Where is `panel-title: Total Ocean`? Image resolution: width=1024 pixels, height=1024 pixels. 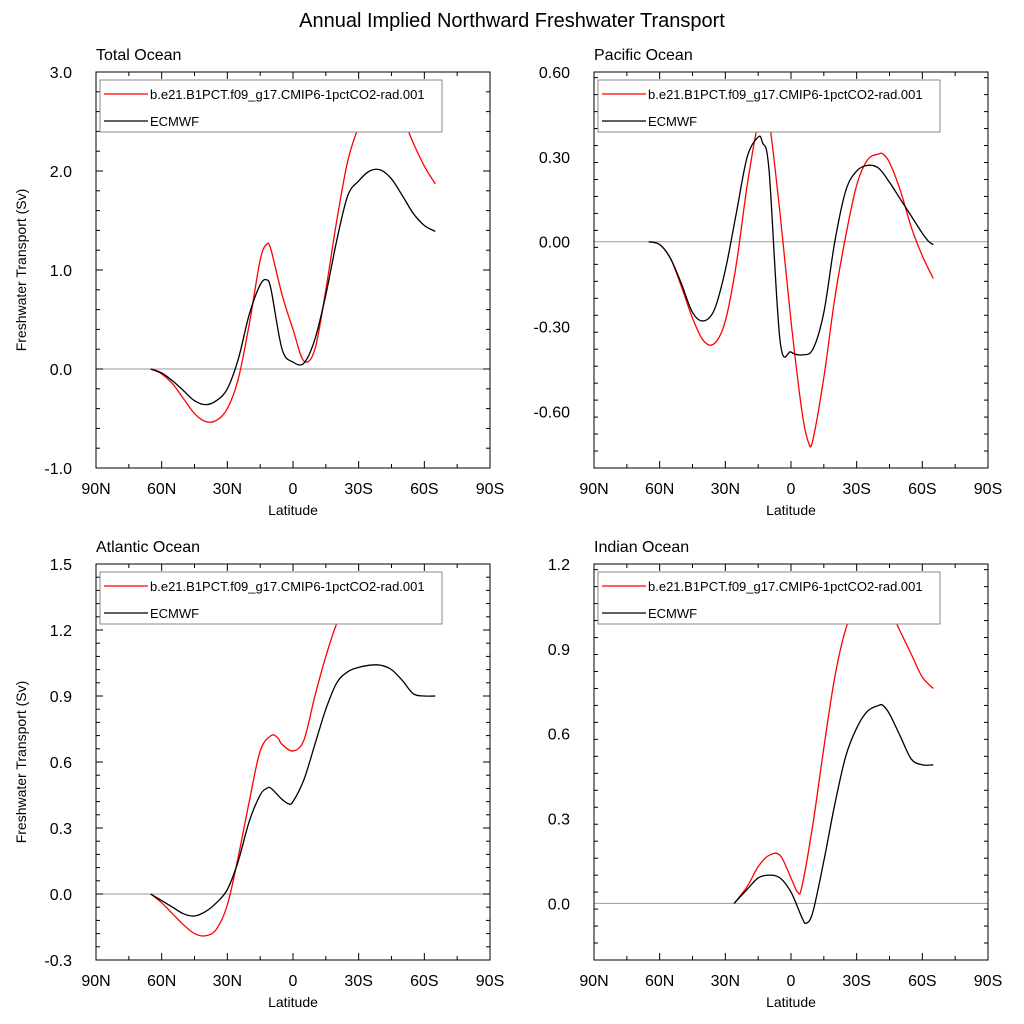
panel-title: Total Ocean is located at coordinates (138, 55).